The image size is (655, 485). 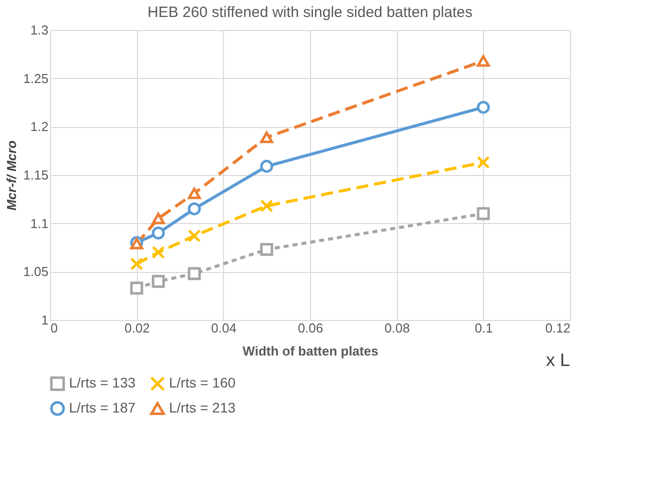 I want to click on x-tick-label: 0.1, so click(x=483, y=328).